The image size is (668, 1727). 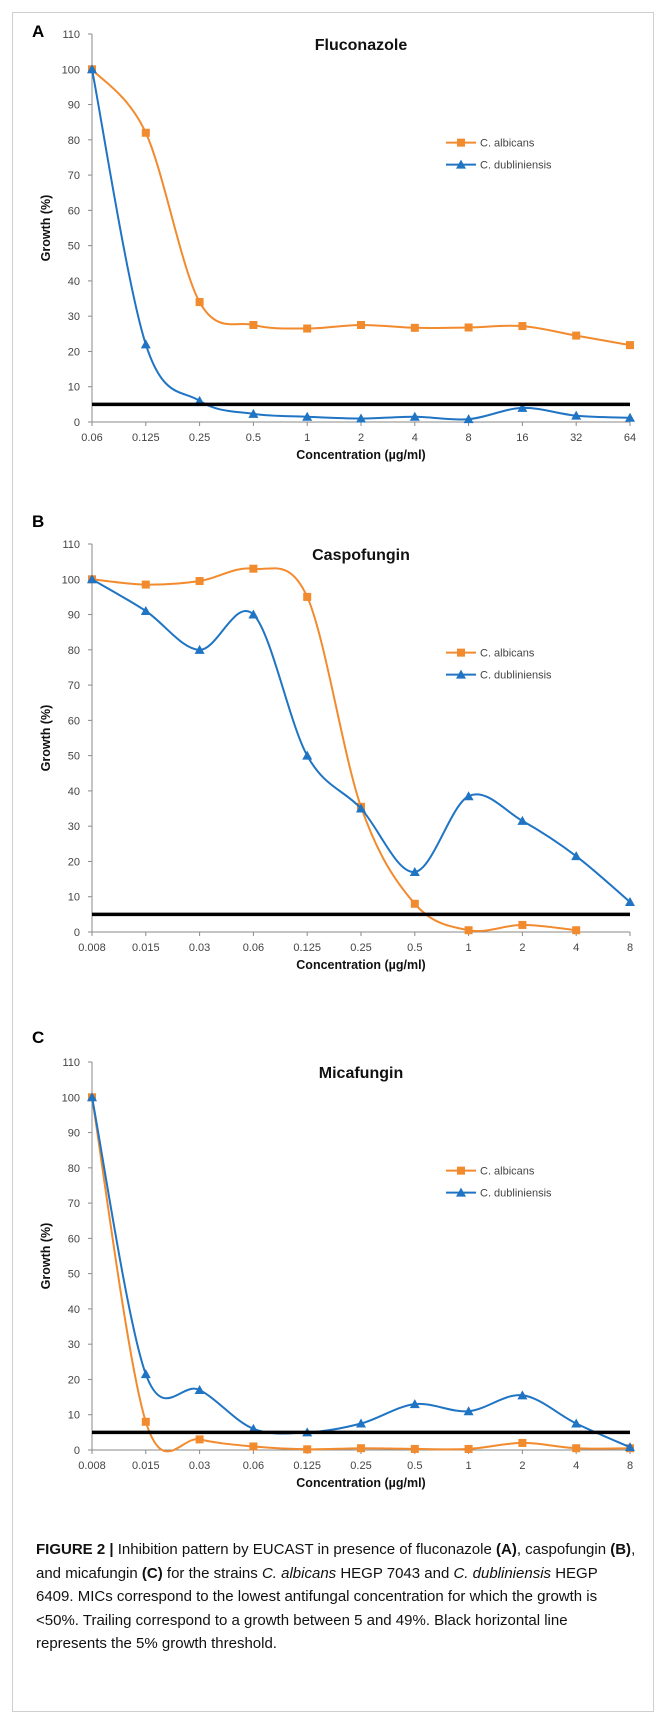 I want to click on x-tick-label: 64, so click(x=630, y=438).